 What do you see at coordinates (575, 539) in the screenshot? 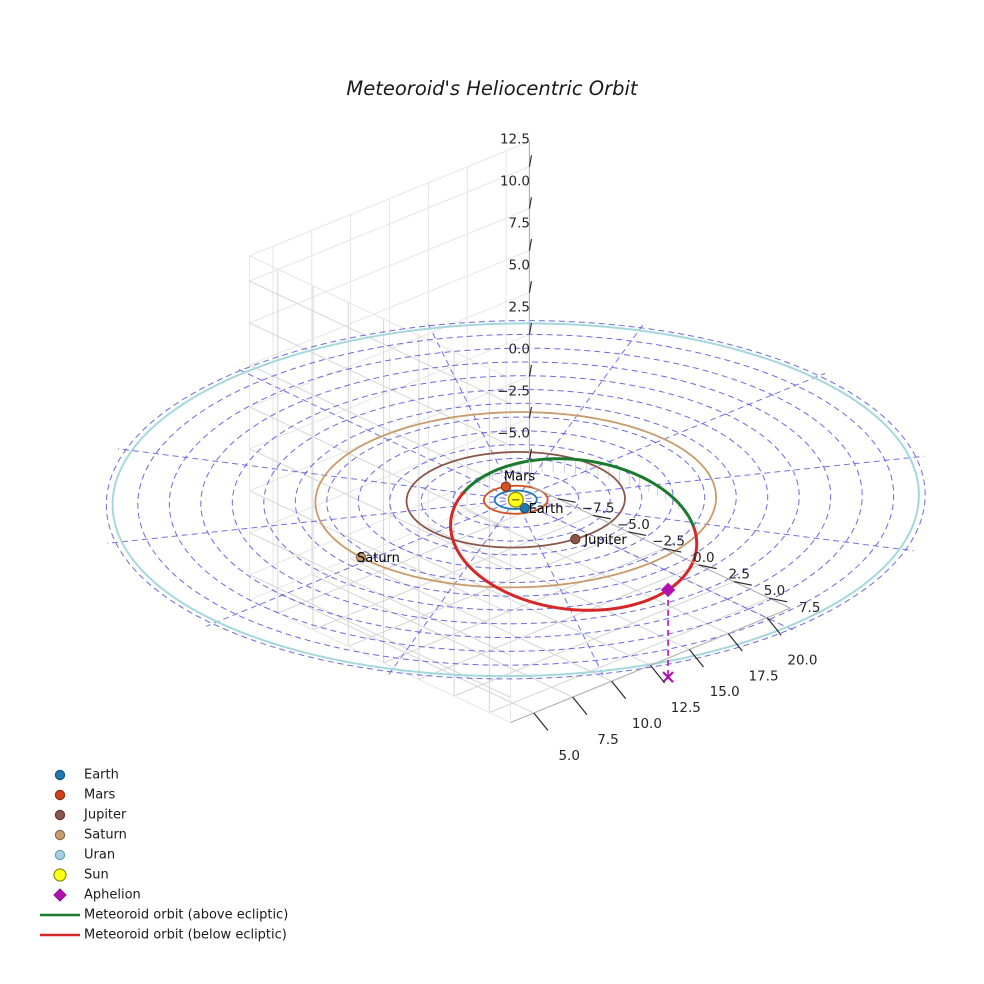
I see `marker-jupiter` at bounding box center [575, 539].